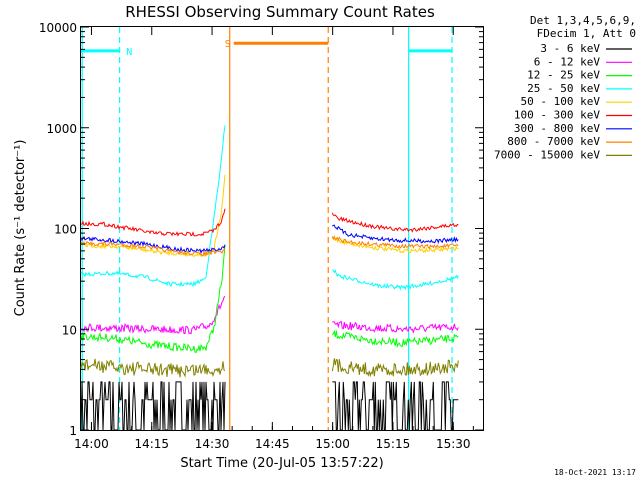 The width and height of the screenshot is (640, 480). What do you see at coordinates (595, 472) in the screenshot?
I see `timestamp: 18-Oct-2021 13:17` at bounding box center [595, 472].